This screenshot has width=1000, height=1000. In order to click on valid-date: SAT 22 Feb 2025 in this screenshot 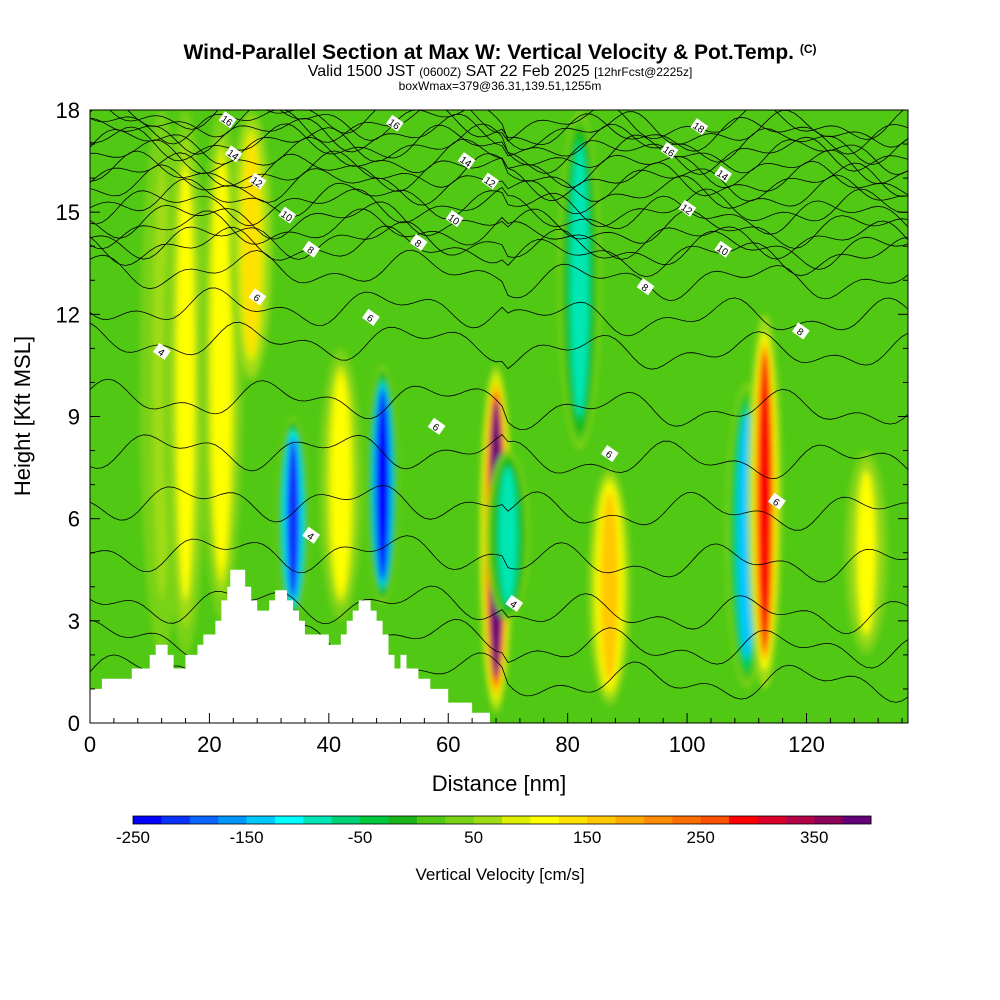, I will do `click(527, 71)`.